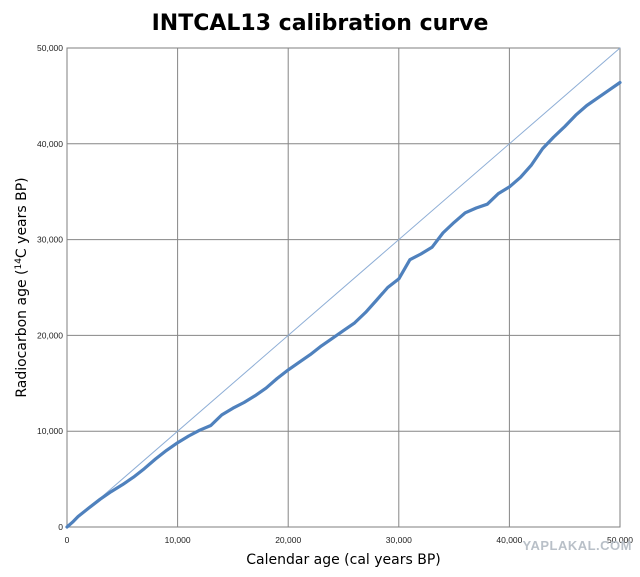 The height and width of the screenshot is (577, 640). I want to click on x-tick-label: 30,000, so click(399, 540).